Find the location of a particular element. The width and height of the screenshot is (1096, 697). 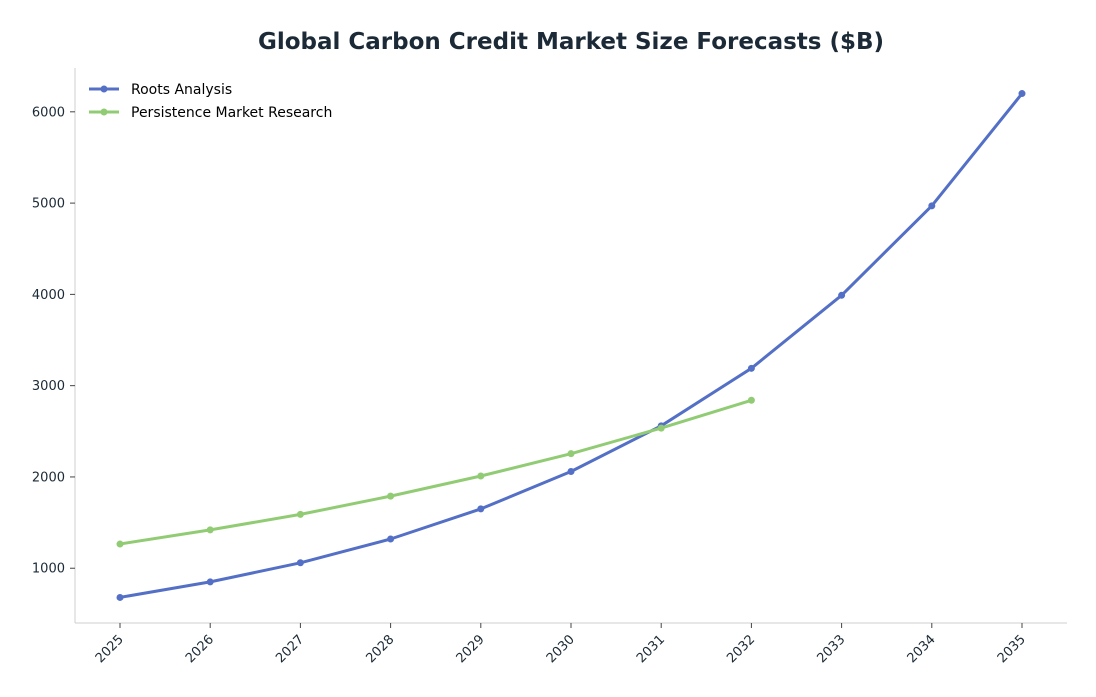

x-tick-label: 2029 is located at coordinates (471, 649).